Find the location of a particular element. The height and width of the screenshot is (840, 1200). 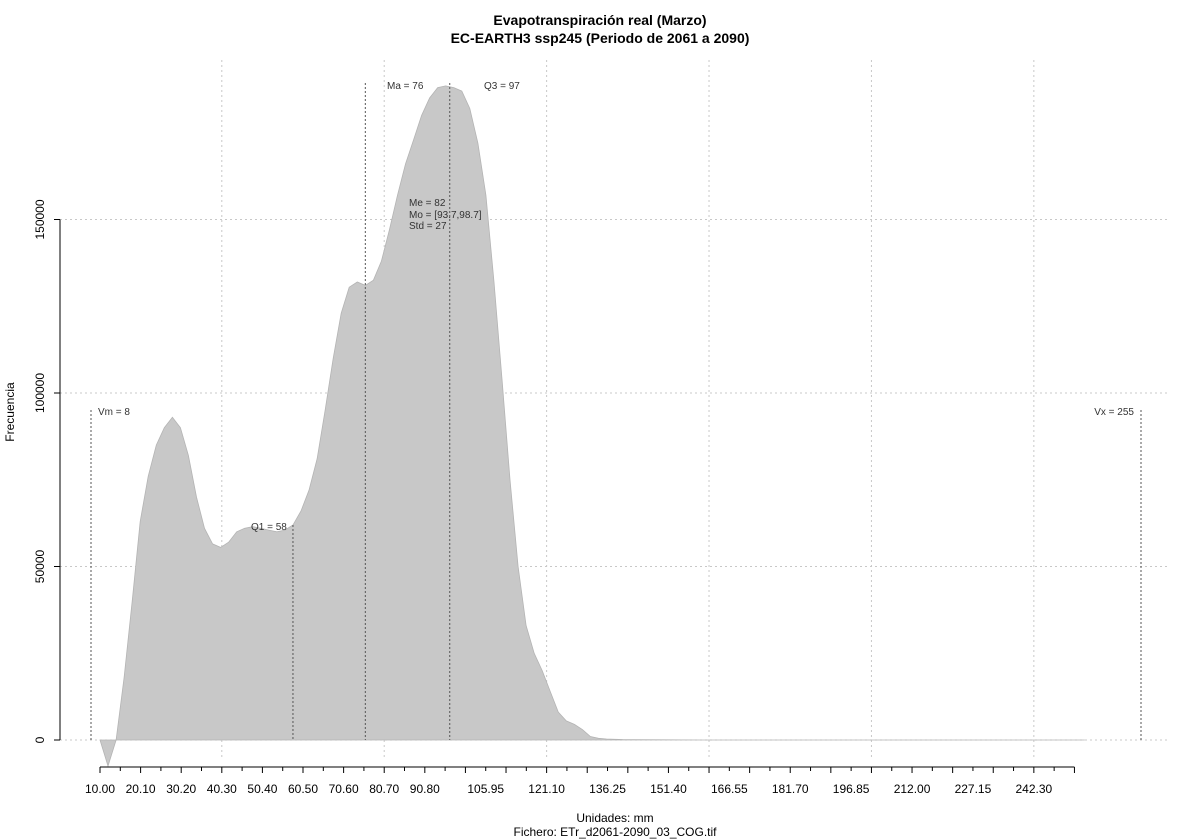

x-tick-label: 30.20 is located at coordinates (181, 789).